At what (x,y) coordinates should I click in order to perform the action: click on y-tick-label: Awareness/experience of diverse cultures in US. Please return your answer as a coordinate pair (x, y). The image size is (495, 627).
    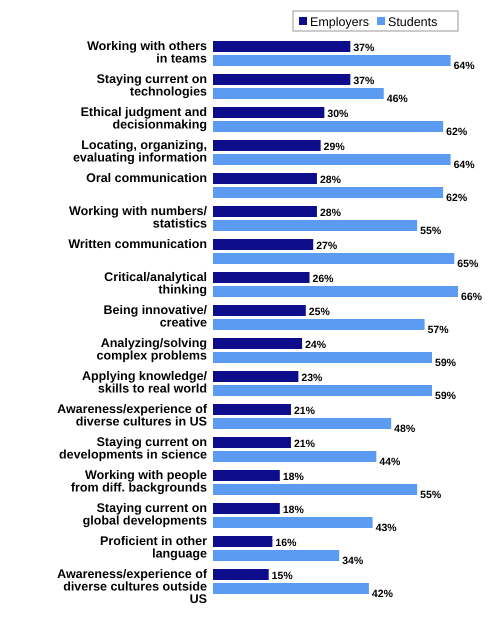
    Looking at the image, I should click on (132, 415).